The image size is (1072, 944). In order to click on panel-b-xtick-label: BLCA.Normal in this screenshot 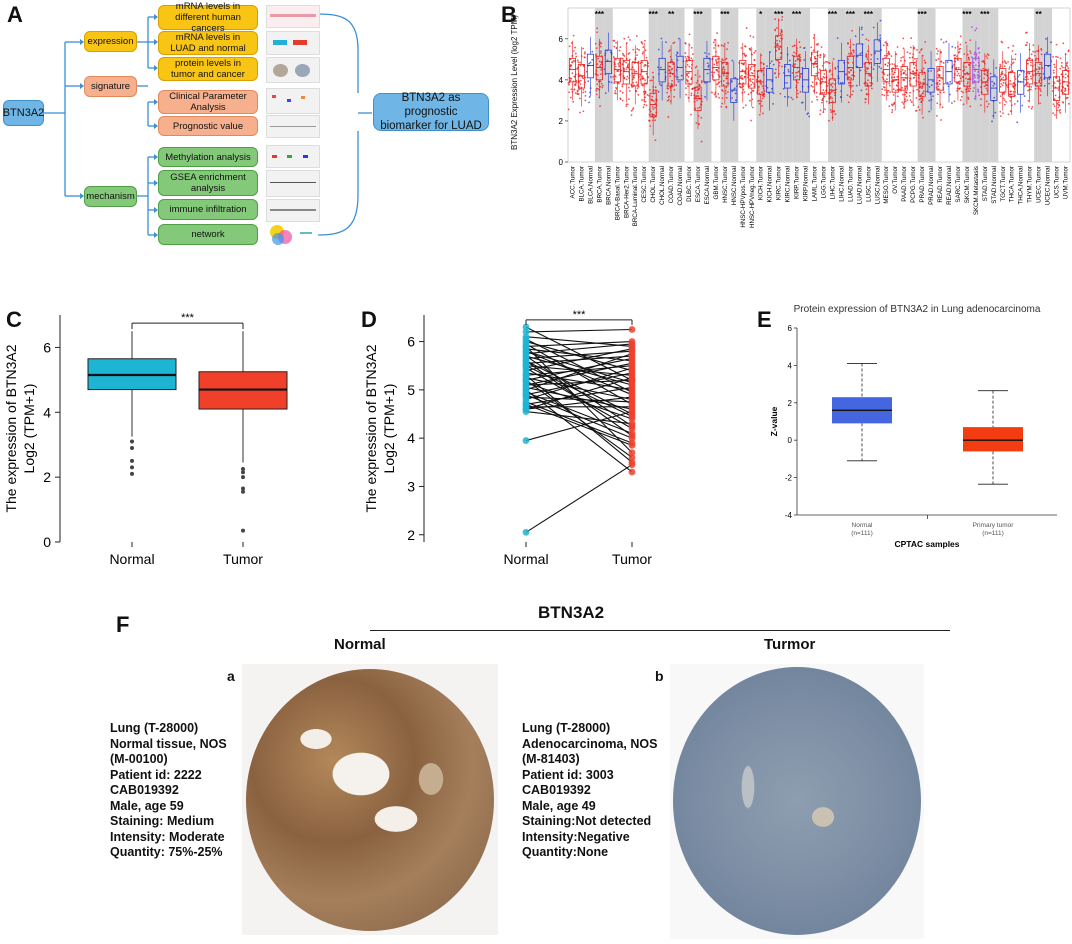, I will do `click(590, 185)`.